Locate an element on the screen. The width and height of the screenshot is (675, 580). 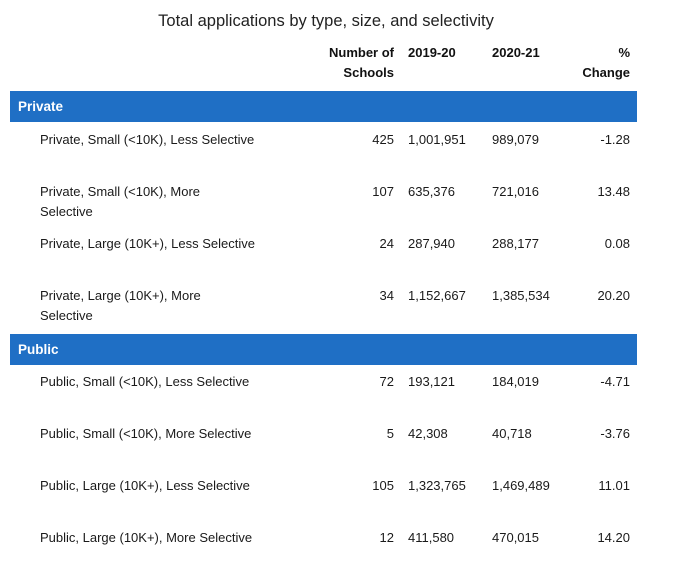
cell-number-of-schools: 12 is located at coordinates (386, 537).